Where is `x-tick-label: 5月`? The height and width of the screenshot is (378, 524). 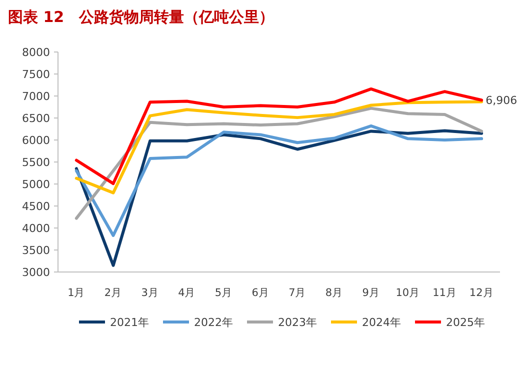 x-tick-label: 5月 is located at coordinates (223, 293).